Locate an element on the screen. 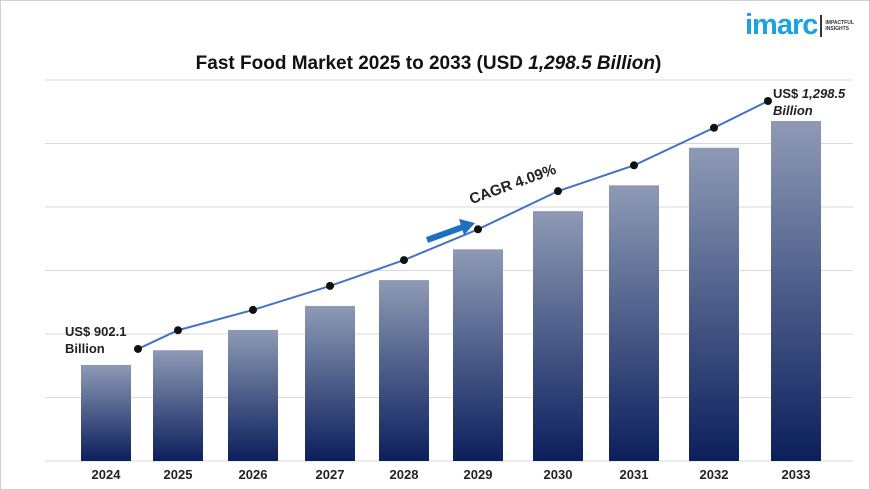 The height and width of the screenshot is (490, 870). x-tick-label: 2028 is located at coordinates (404, 474).